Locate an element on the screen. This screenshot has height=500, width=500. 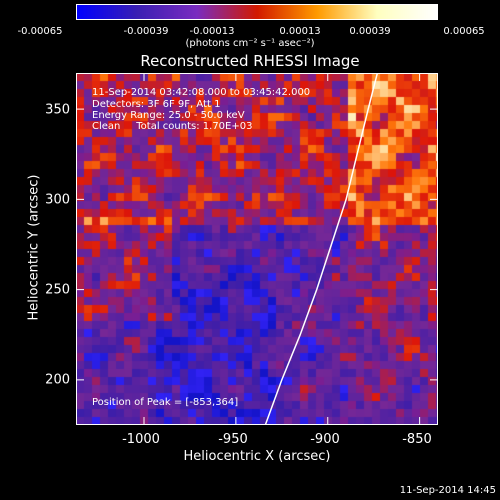
x-tick-label: -950 is located at coordinates (233, 439).